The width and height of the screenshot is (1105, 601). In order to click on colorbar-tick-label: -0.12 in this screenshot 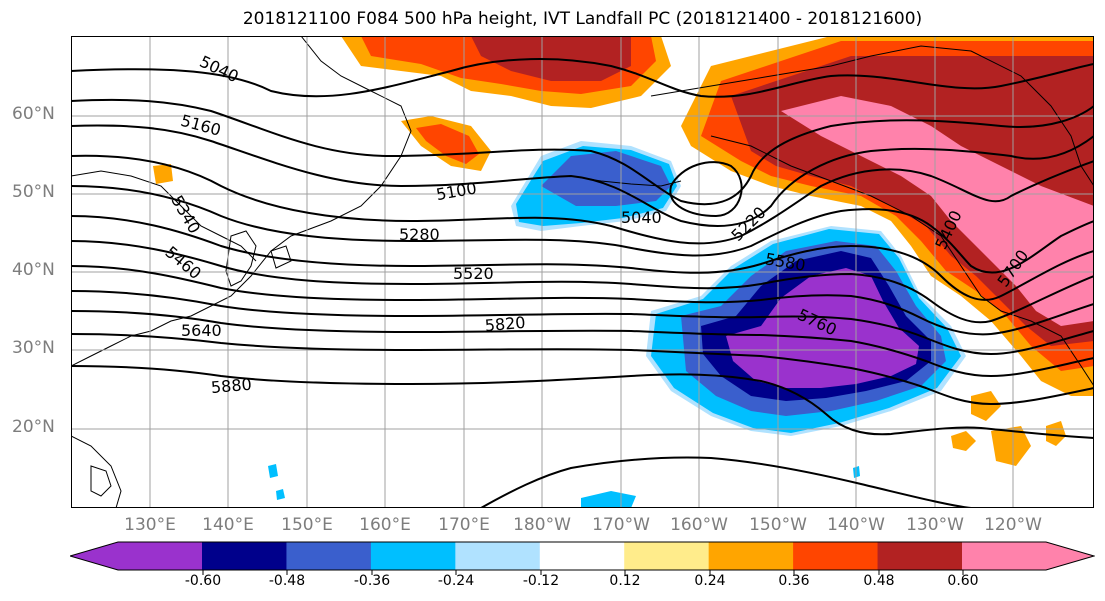, I will do `click(541, 581)`.